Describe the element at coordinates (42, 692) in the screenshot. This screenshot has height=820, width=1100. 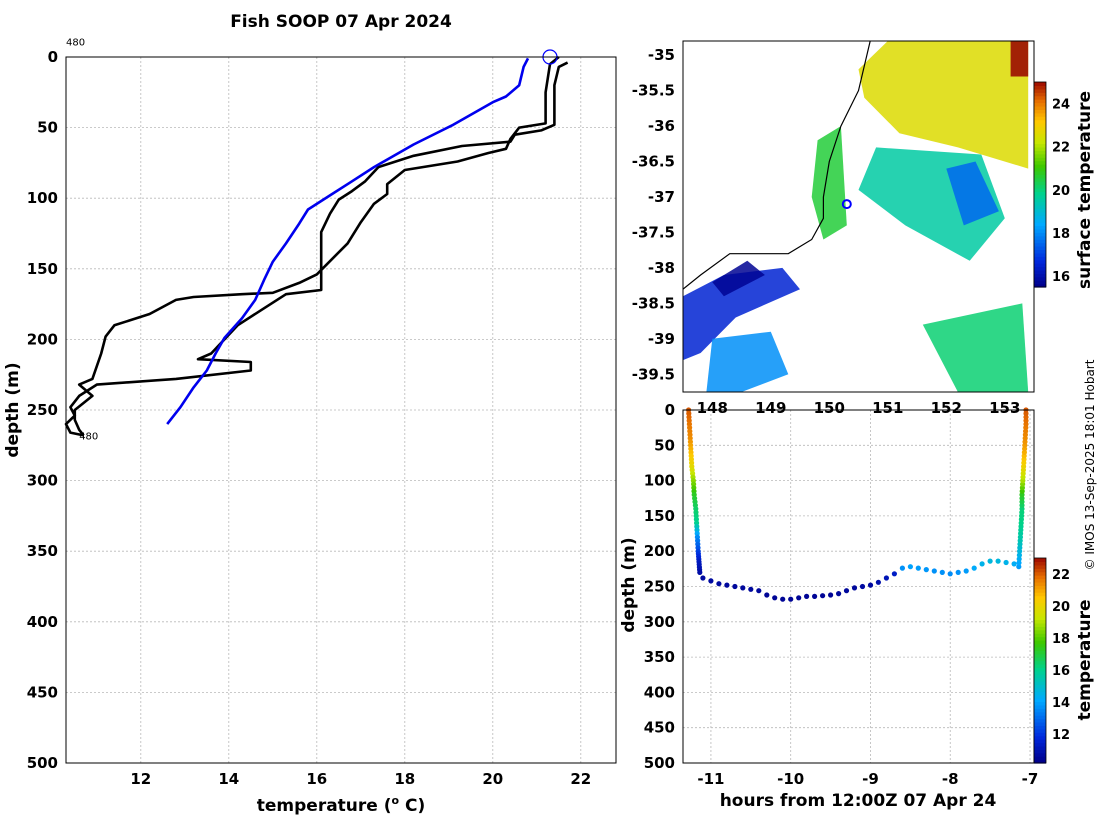
I see `y-tick-label: 450` at that location.